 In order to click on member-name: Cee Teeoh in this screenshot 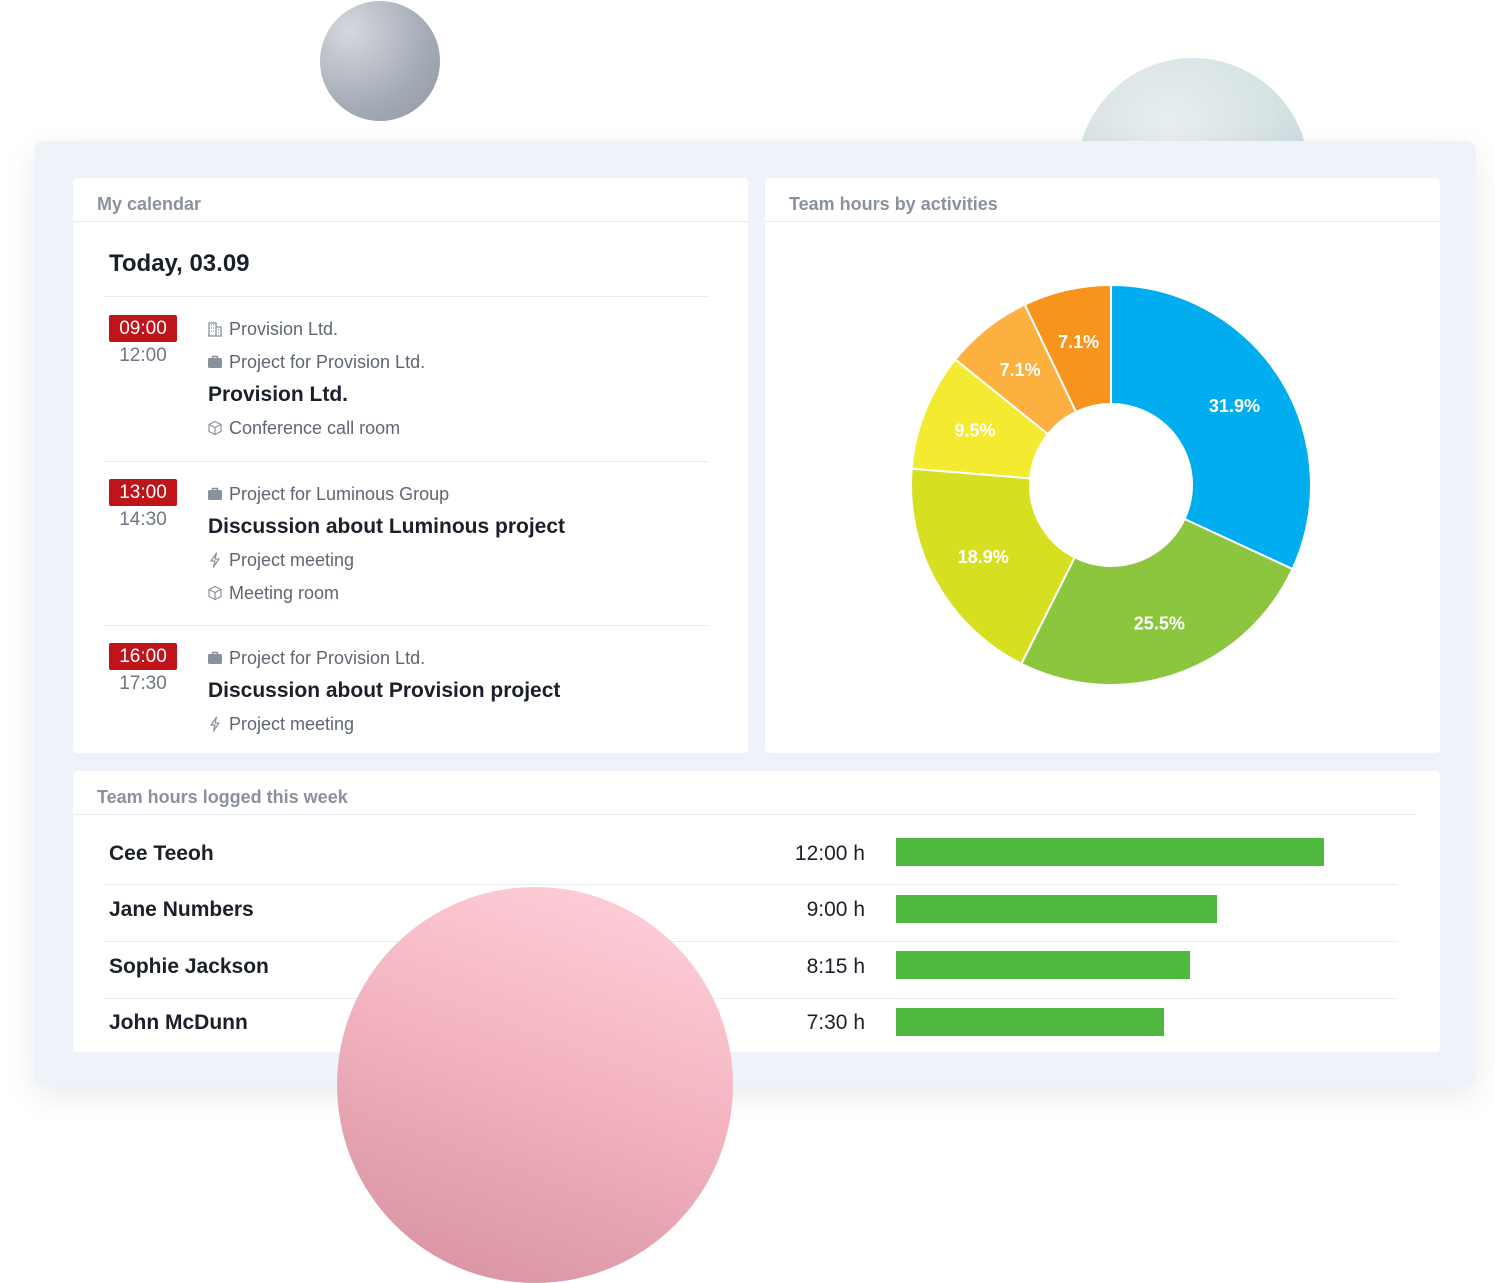, I will do `click(161, 853)`.